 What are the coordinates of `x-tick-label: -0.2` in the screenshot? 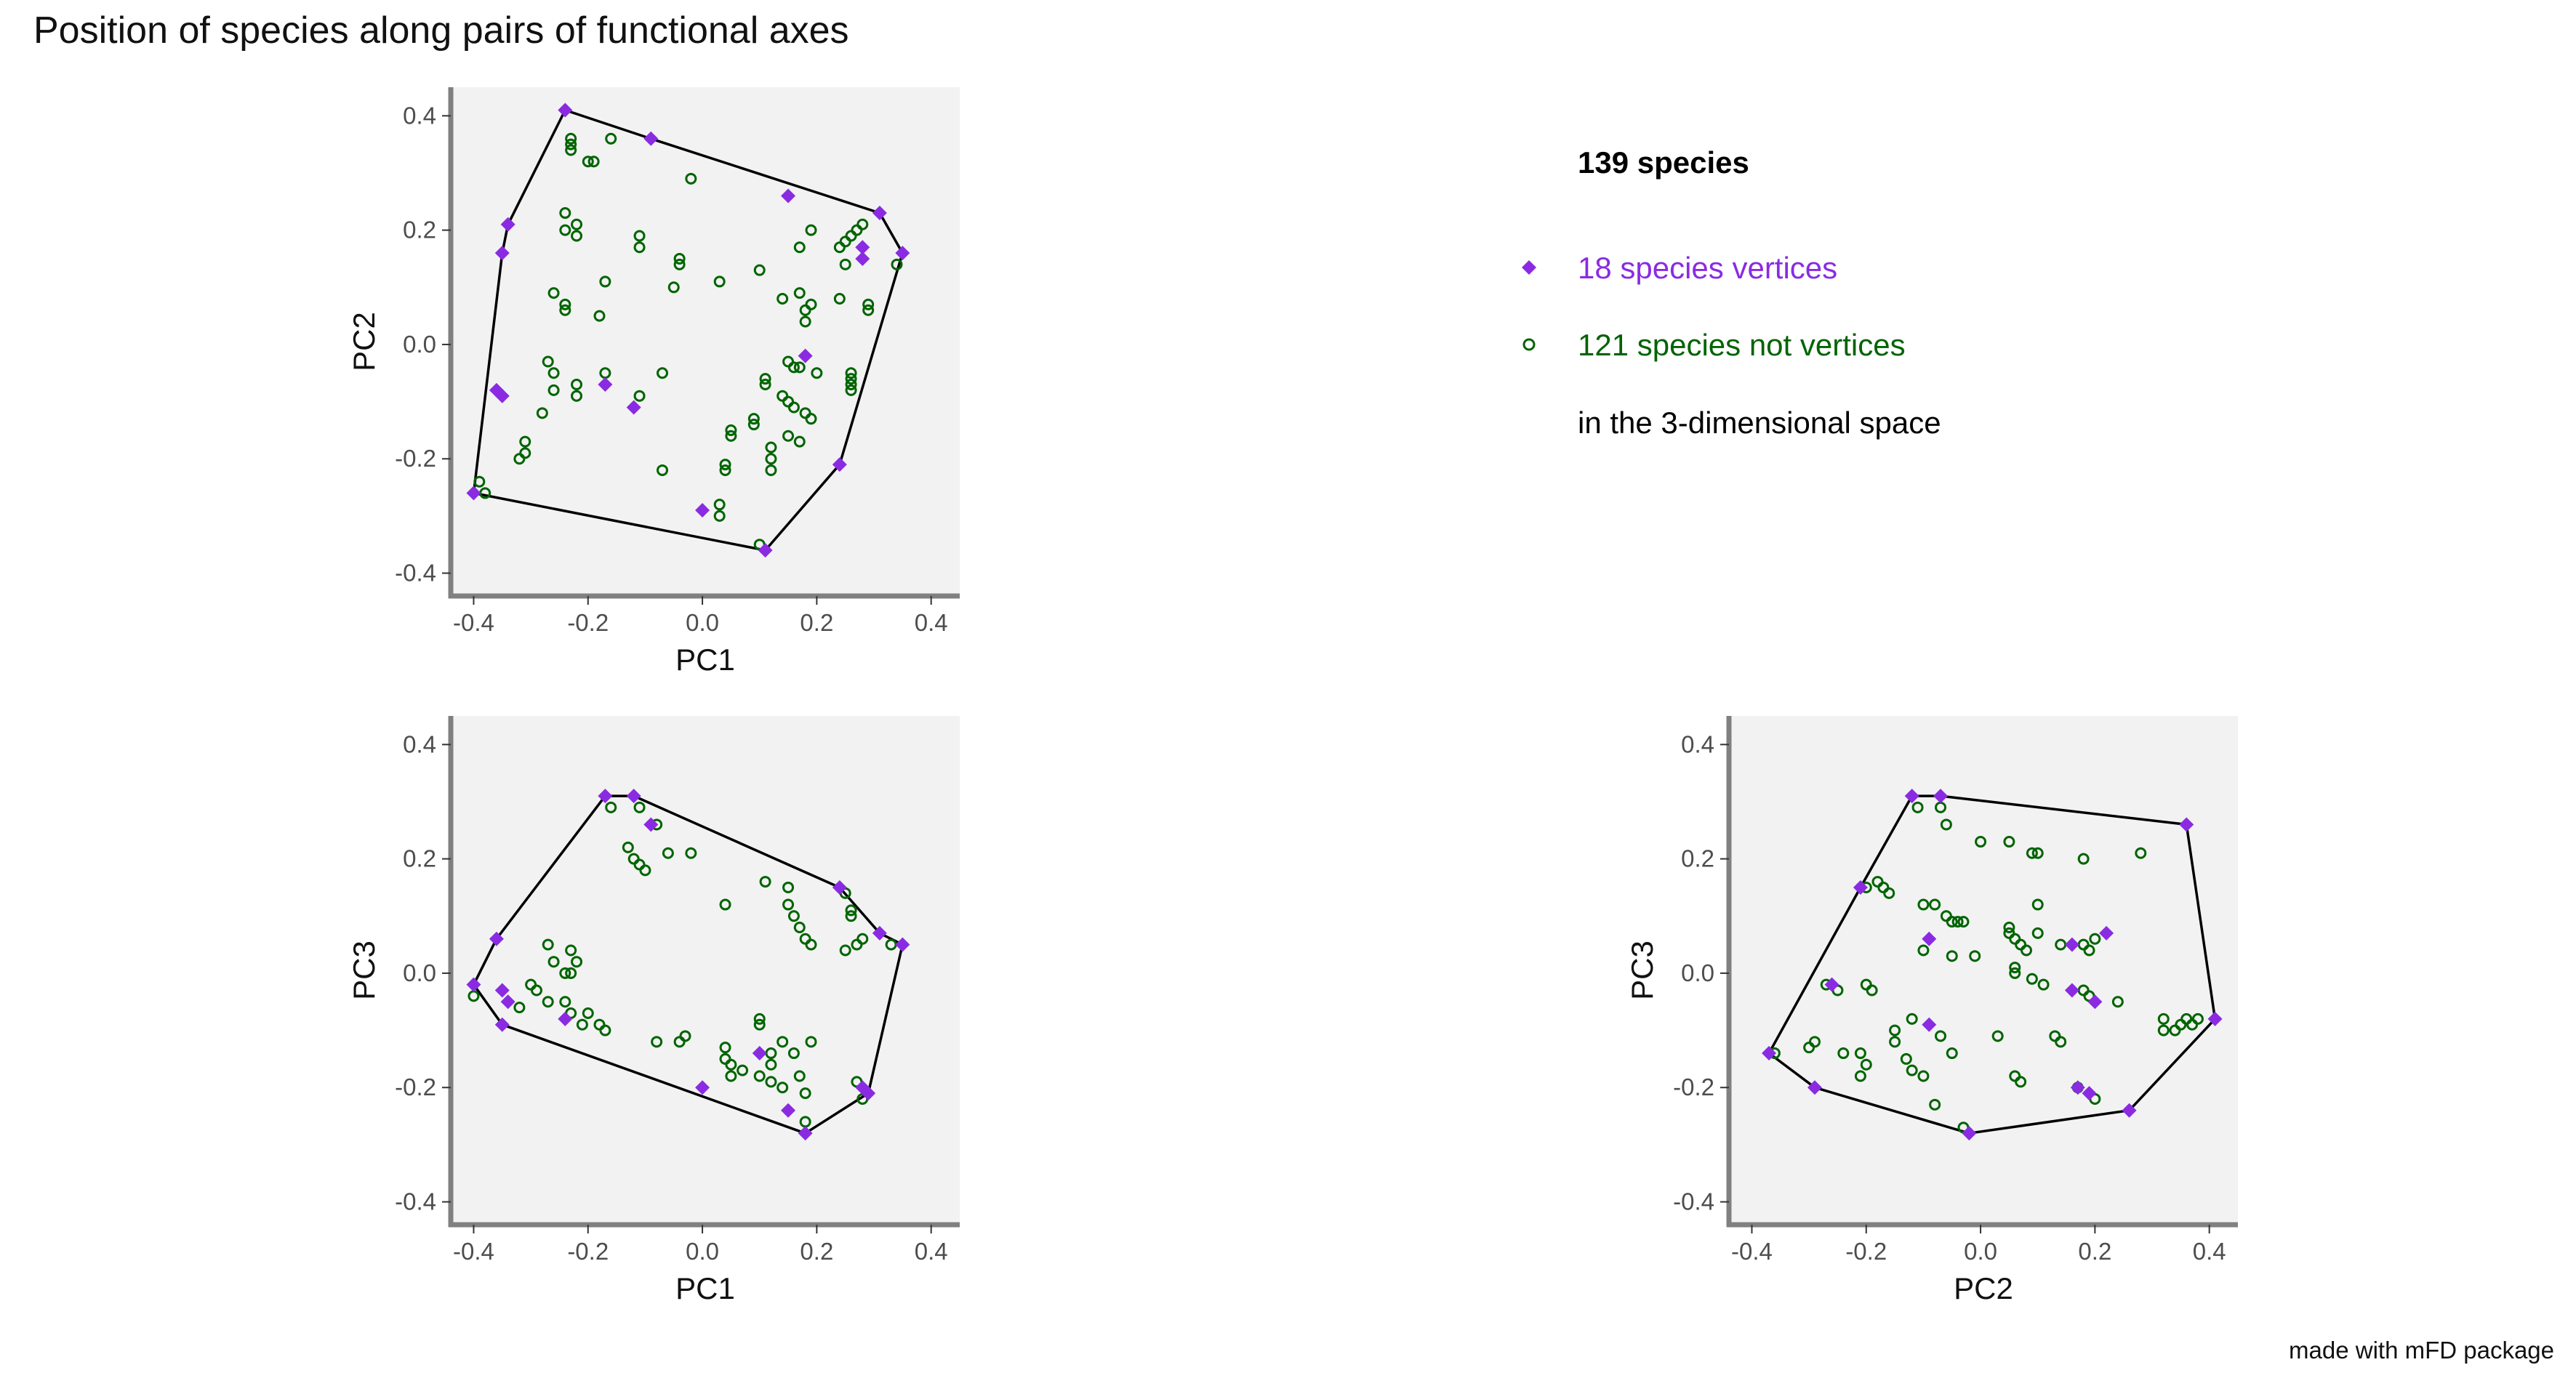 It's located at (588, 622).